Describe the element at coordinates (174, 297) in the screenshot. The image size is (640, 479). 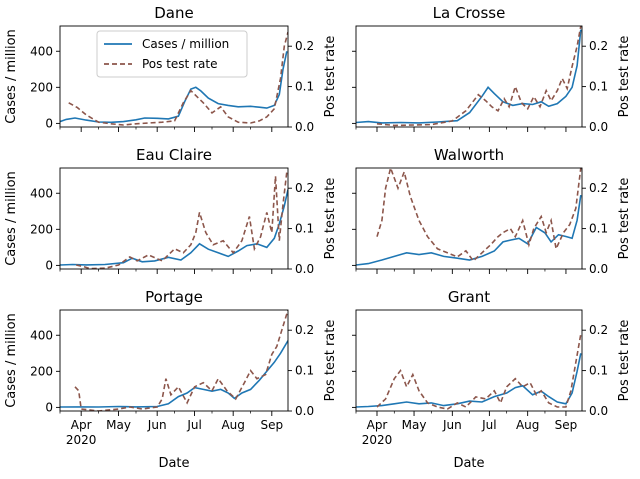
I see `panel-title: Portage` at that location.